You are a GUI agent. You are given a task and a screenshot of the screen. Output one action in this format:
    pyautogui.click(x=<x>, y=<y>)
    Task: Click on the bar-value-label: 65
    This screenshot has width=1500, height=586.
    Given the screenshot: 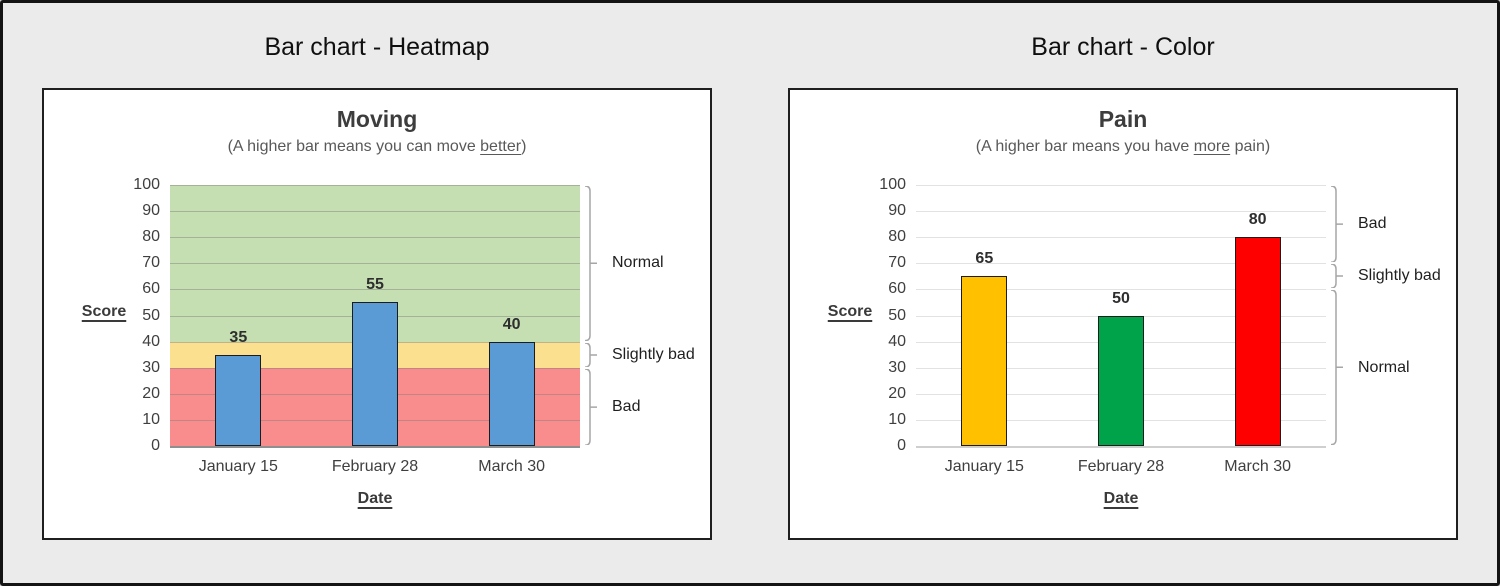 What is the action you would take?
    pyautogui.click(x=984, y=259)
    